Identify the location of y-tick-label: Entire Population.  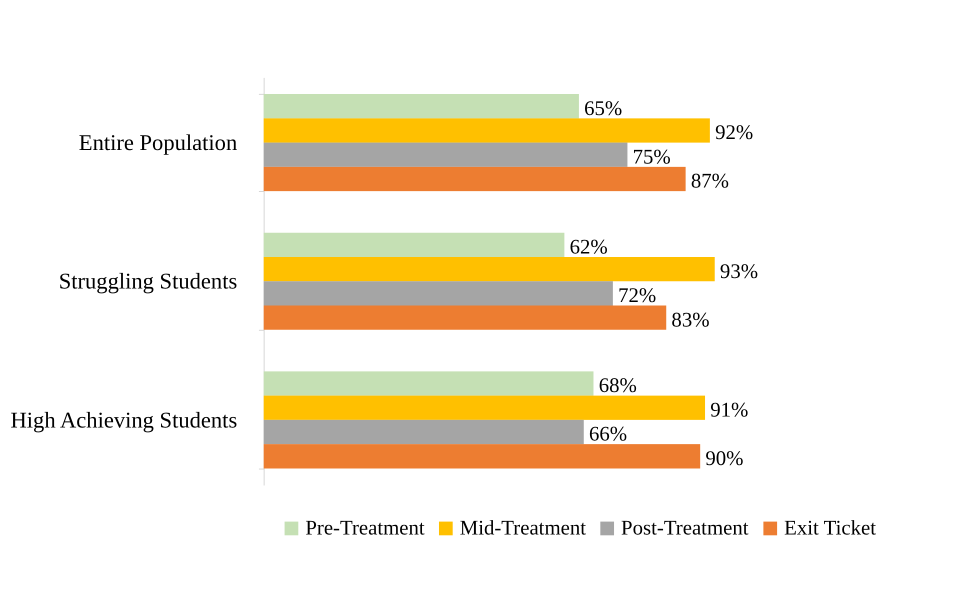
(158, 142).